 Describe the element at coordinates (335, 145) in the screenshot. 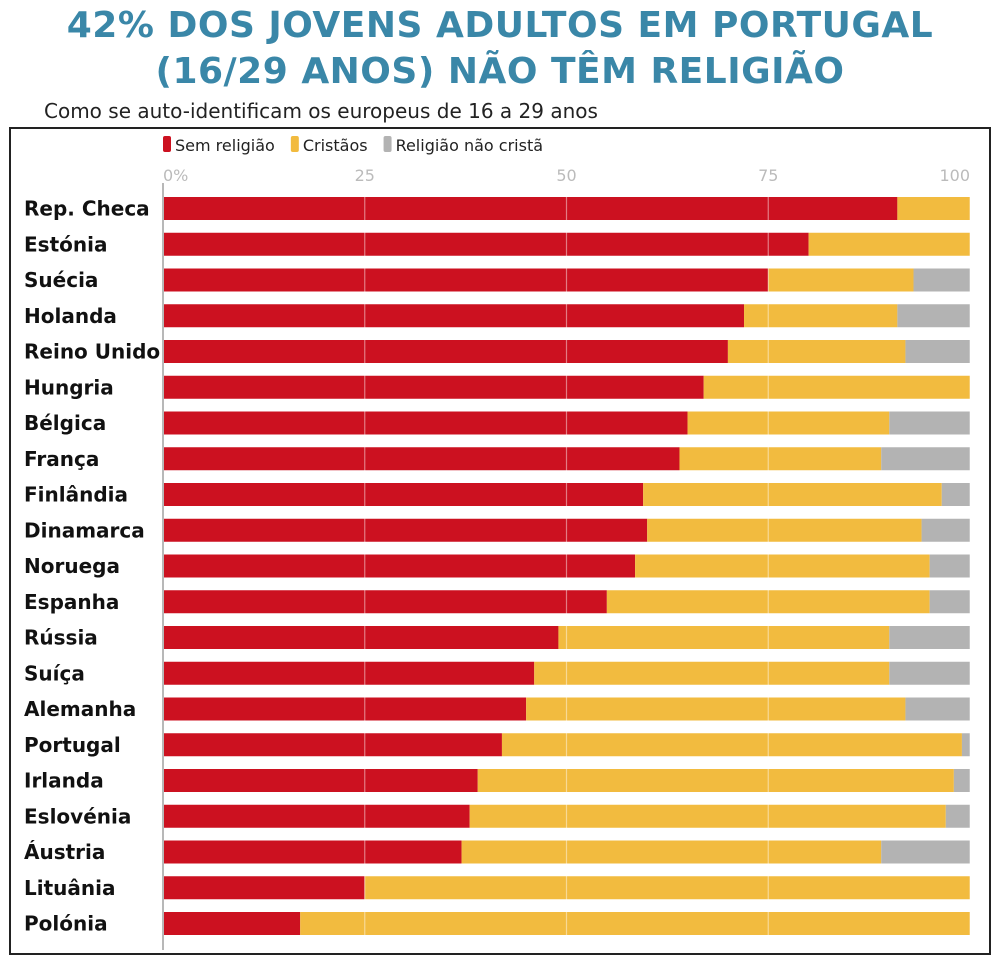

I see `legend-label: Cristãos` at that location.